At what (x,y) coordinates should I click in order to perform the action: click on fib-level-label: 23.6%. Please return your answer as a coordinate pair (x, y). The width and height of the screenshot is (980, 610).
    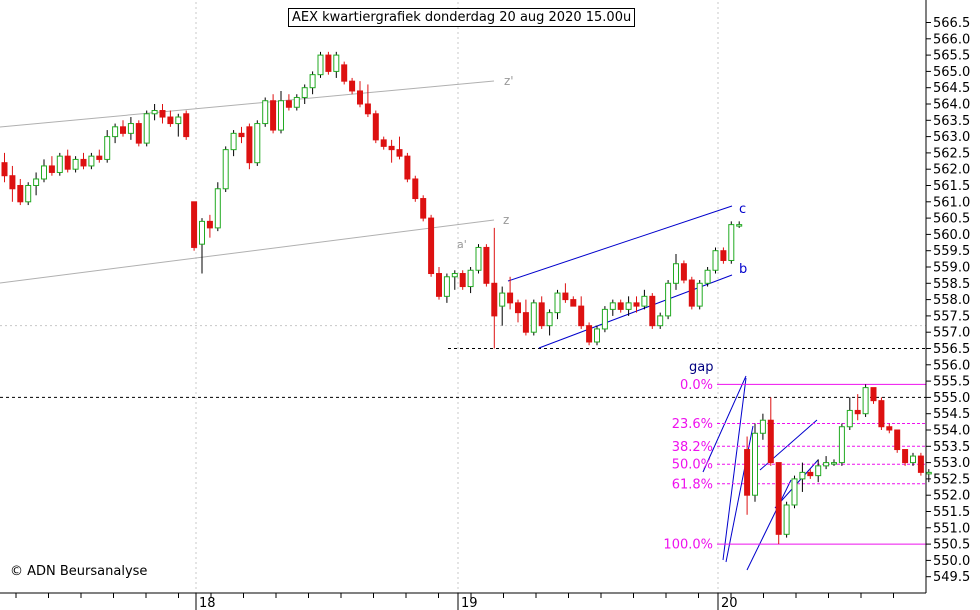
    Looking at the image, I should click on (692, 424).